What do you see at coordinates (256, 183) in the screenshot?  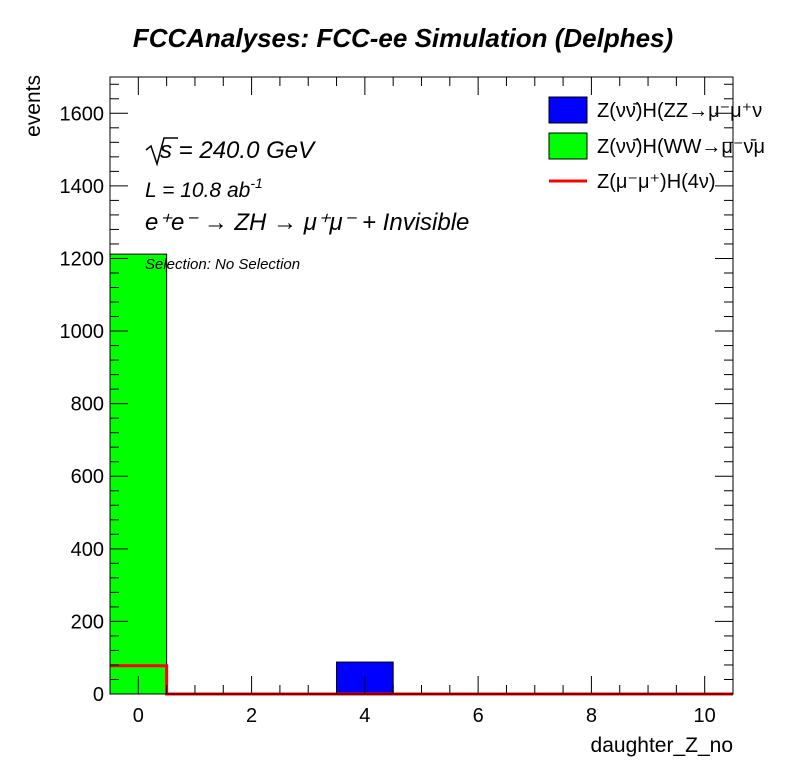 I see `luminosity-exponent: -1` at bounding box center [256, 183].